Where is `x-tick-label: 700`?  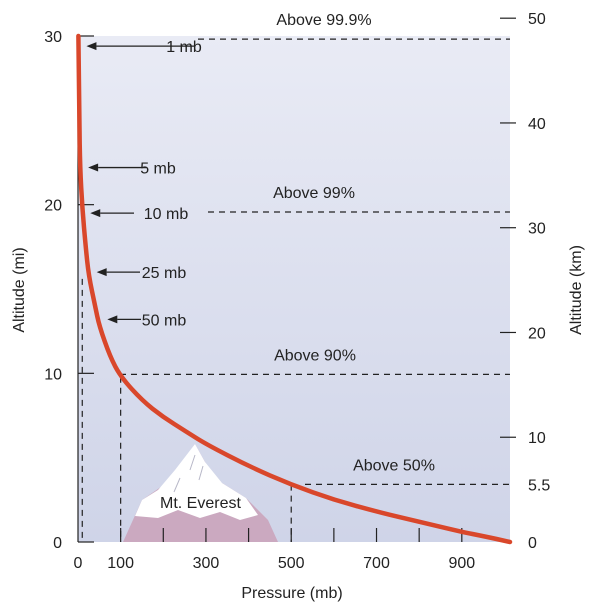 x-tick-label: 700 is located at coordinates (376, 563).